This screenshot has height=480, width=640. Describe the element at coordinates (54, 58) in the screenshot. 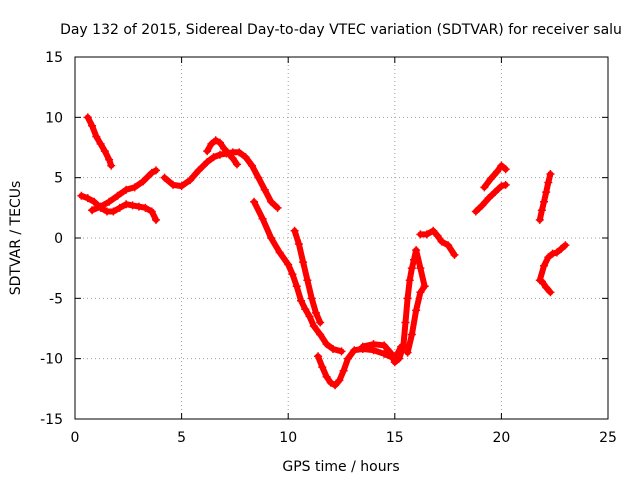

I see `y-tick-label: 15` at that location.